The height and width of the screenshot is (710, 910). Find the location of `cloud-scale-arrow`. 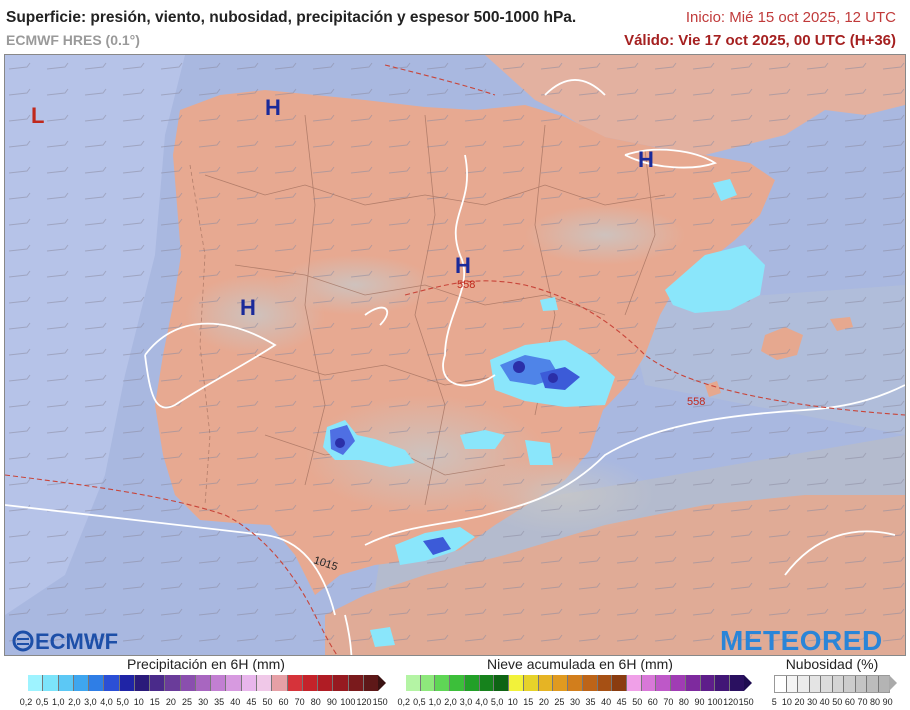

cloud-scale-arrow is located at coordinates (893, 683).